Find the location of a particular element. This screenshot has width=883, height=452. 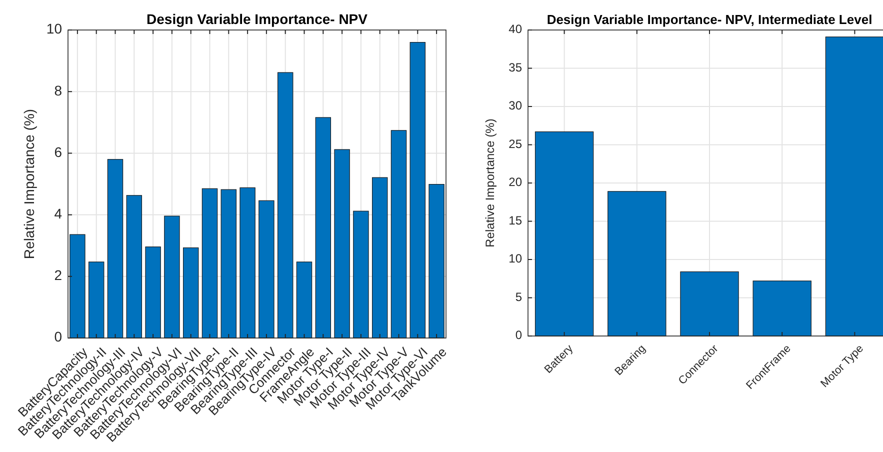

y-tick-label: 35 is located at coordinates (515, 67).